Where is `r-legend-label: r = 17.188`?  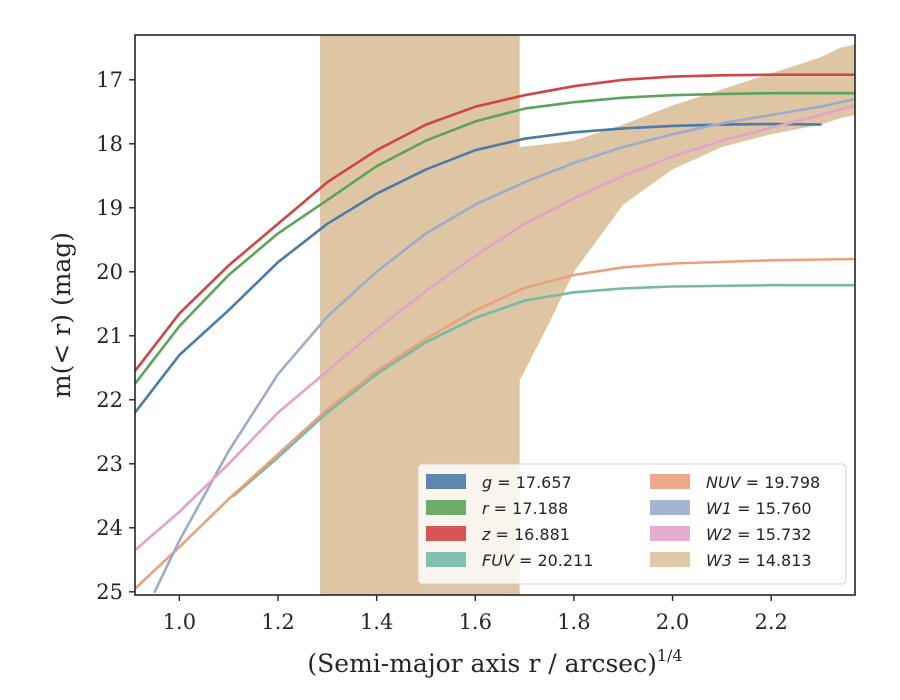 r-legend-label: r = 17.188 is located at coordinates (525, 508).